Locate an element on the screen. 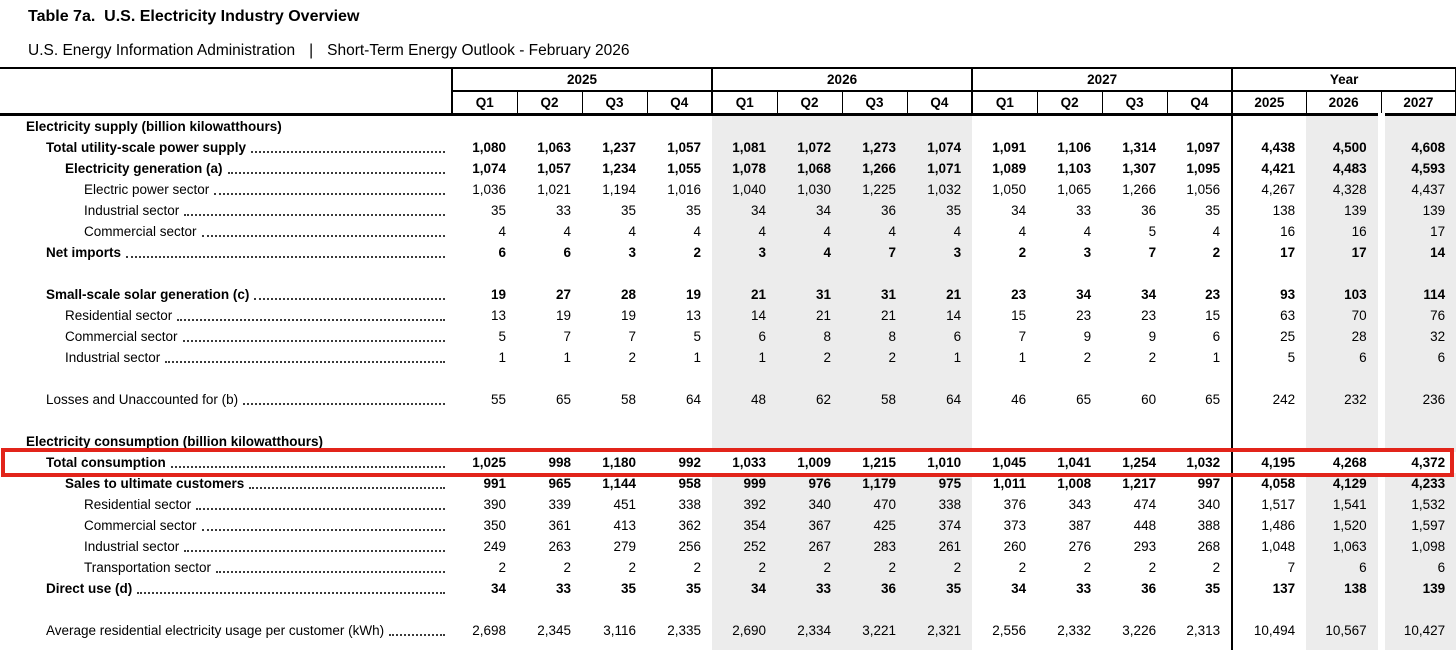  value-cell: 4,195 is located at coordinates (1269, 462).